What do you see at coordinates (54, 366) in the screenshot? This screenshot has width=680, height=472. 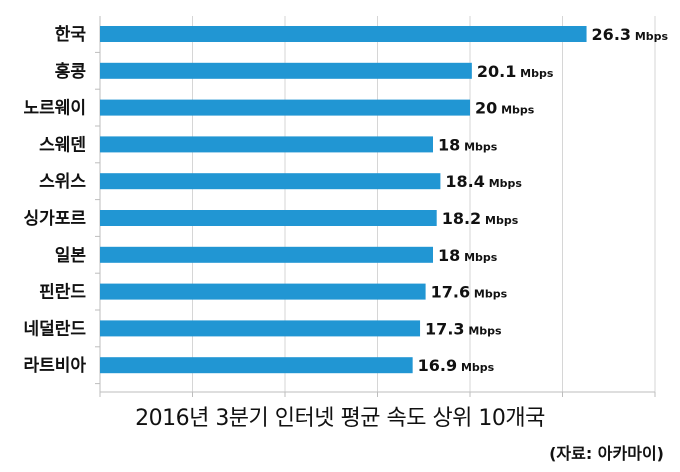 I see `category-label: 라트비아` at bounding box center [54, 366].